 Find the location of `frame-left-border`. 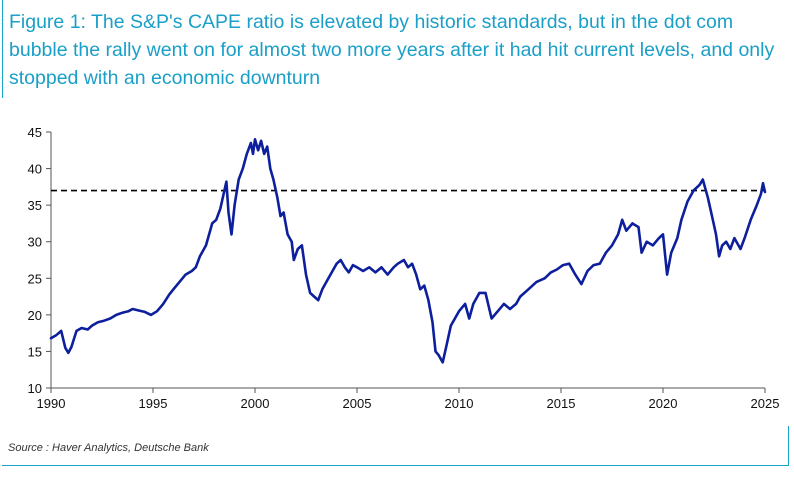

frame-left-border is located at coordinates (2, 49).